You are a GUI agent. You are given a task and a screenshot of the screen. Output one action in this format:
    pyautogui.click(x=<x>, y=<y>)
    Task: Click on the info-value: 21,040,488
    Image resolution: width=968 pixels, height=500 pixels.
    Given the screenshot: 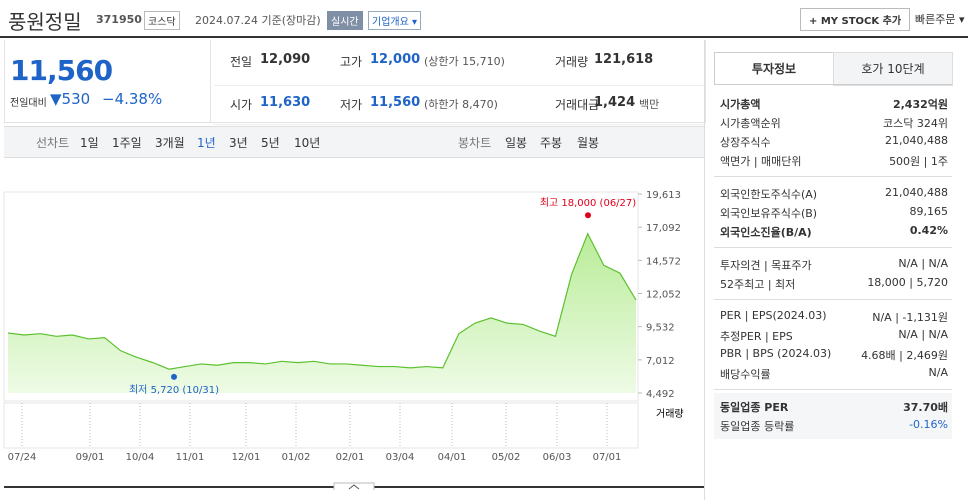 What is the action you would take?
    pyautogui.click(x=916, y=192)
    